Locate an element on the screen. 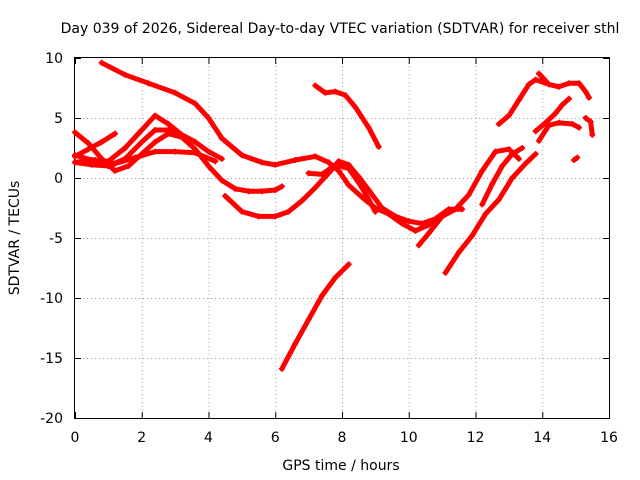  y-tick-label: 5 is located at coordinates (58, 119).